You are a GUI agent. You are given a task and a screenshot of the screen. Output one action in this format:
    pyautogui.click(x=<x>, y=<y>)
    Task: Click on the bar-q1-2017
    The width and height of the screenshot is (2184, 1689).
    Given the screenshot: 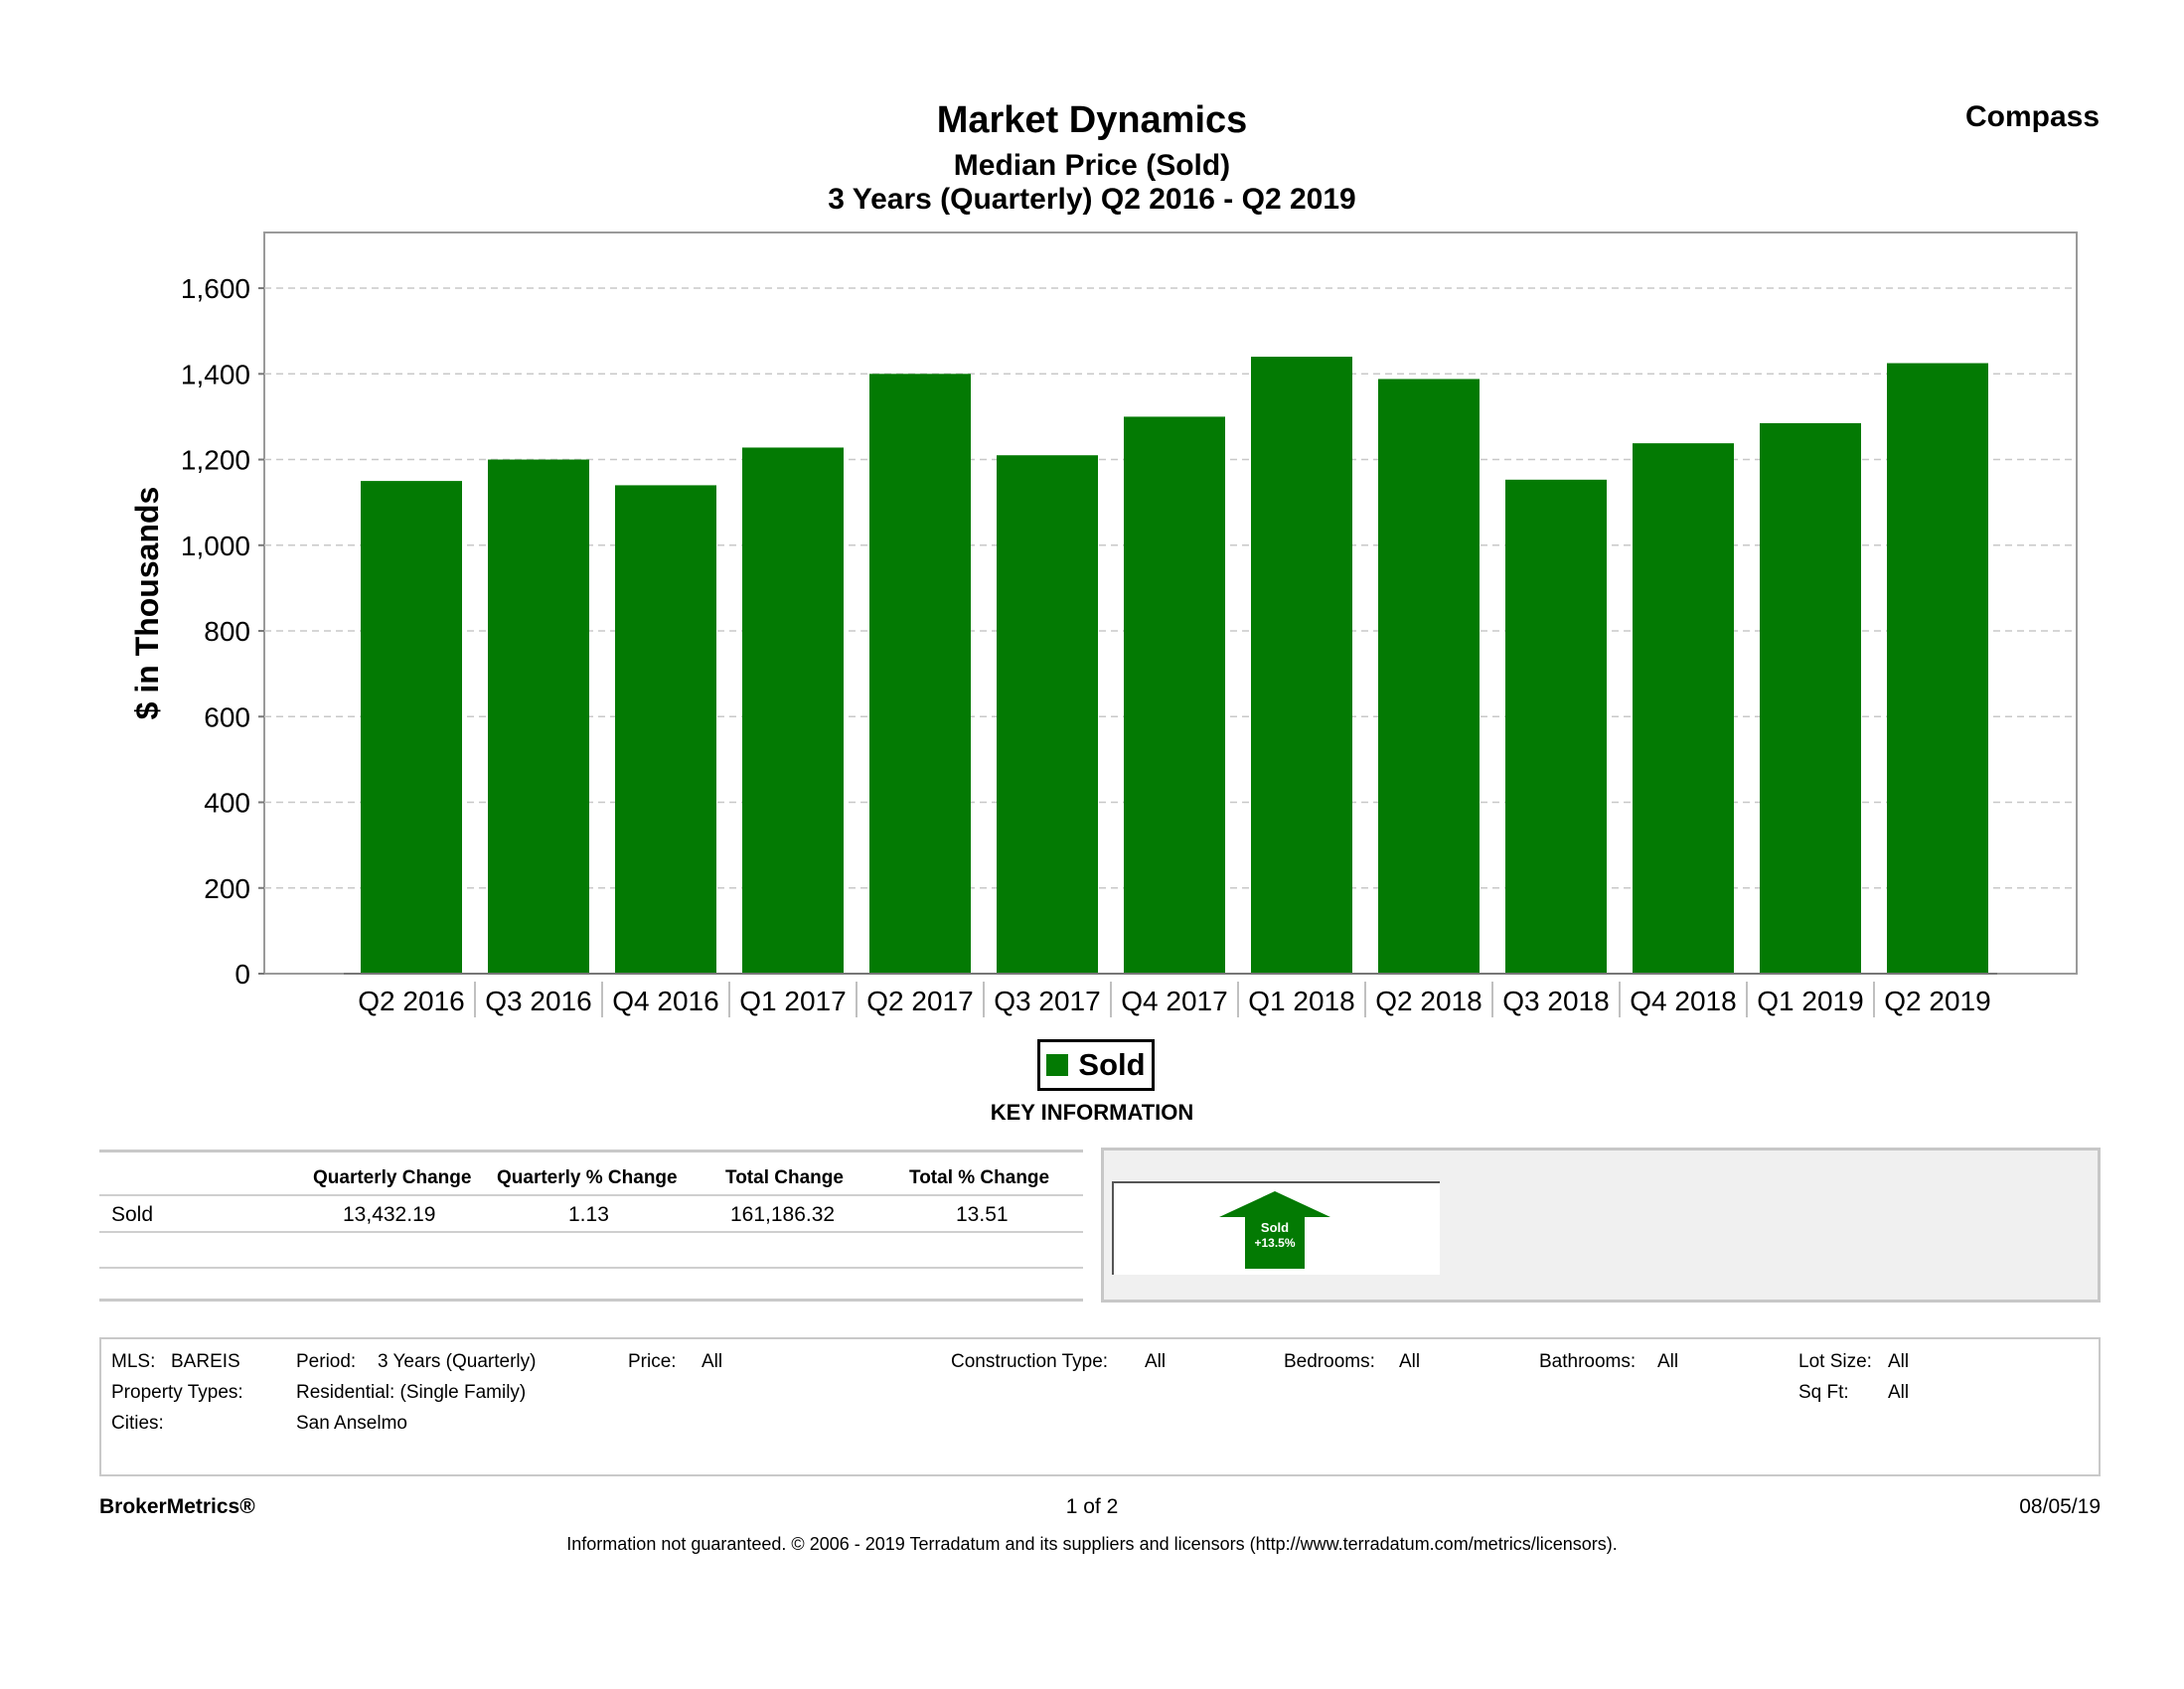 What is the action you would take?
    pyautogui.click(x=793, y=710)
    